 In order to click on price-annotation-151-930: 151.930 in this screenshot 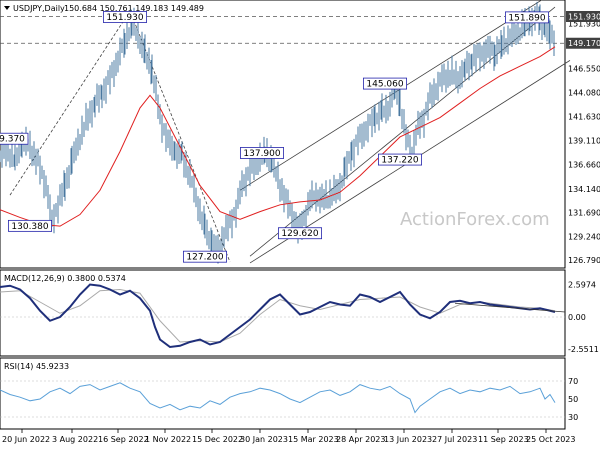, I will do `click(125, 17)`.